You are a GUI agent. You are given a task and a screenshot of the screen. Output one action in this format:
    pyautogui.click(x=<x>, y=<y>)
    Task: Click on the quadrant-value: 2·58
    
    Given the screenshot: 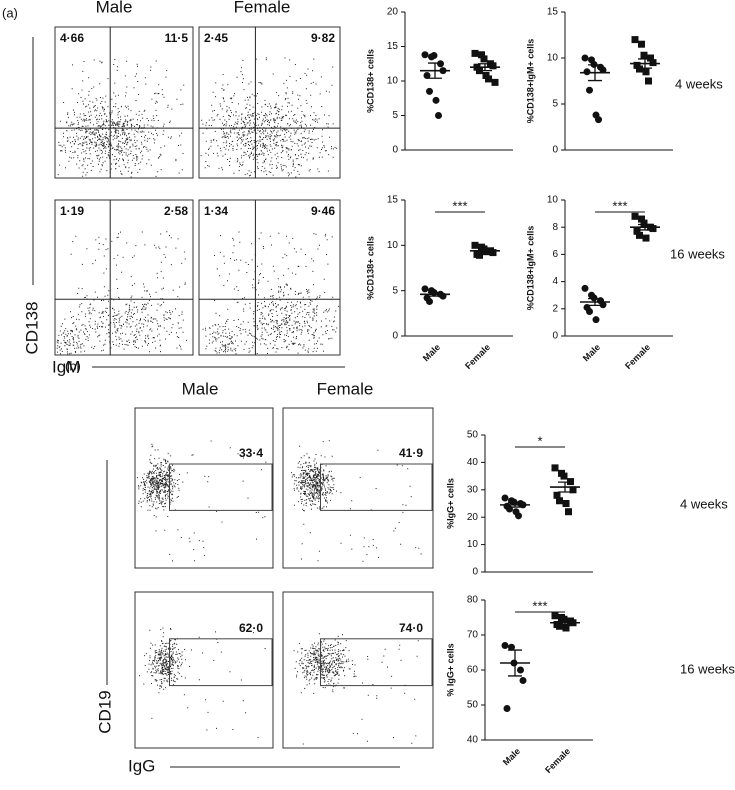 What is the action you would take?
    pyautogui.click(x=176, y=211)
    